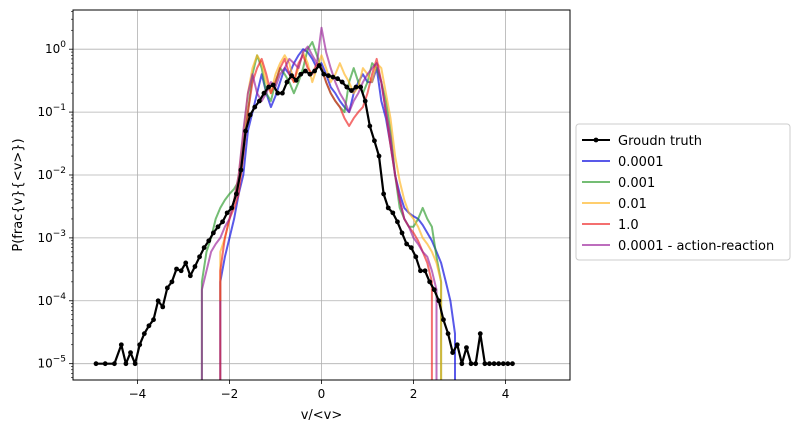  Describe the element at coordinates (322, 394) in the screenshot. I see `x-tick-label: 0` at that location.